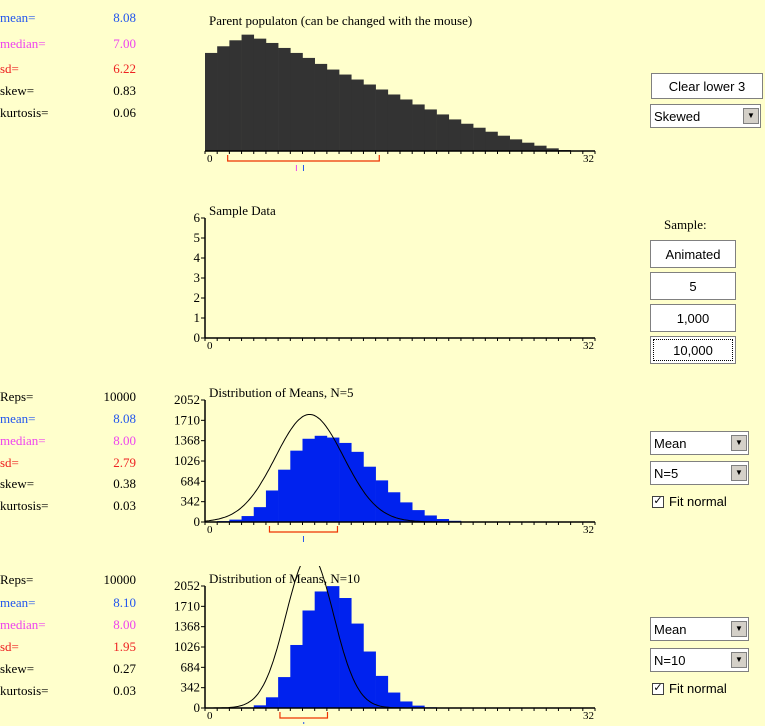 The height and width of the screenshot is (726, 765). I want to click on fit-normal-checkbox-2: ✓ Fit normal, so click(689, 688).